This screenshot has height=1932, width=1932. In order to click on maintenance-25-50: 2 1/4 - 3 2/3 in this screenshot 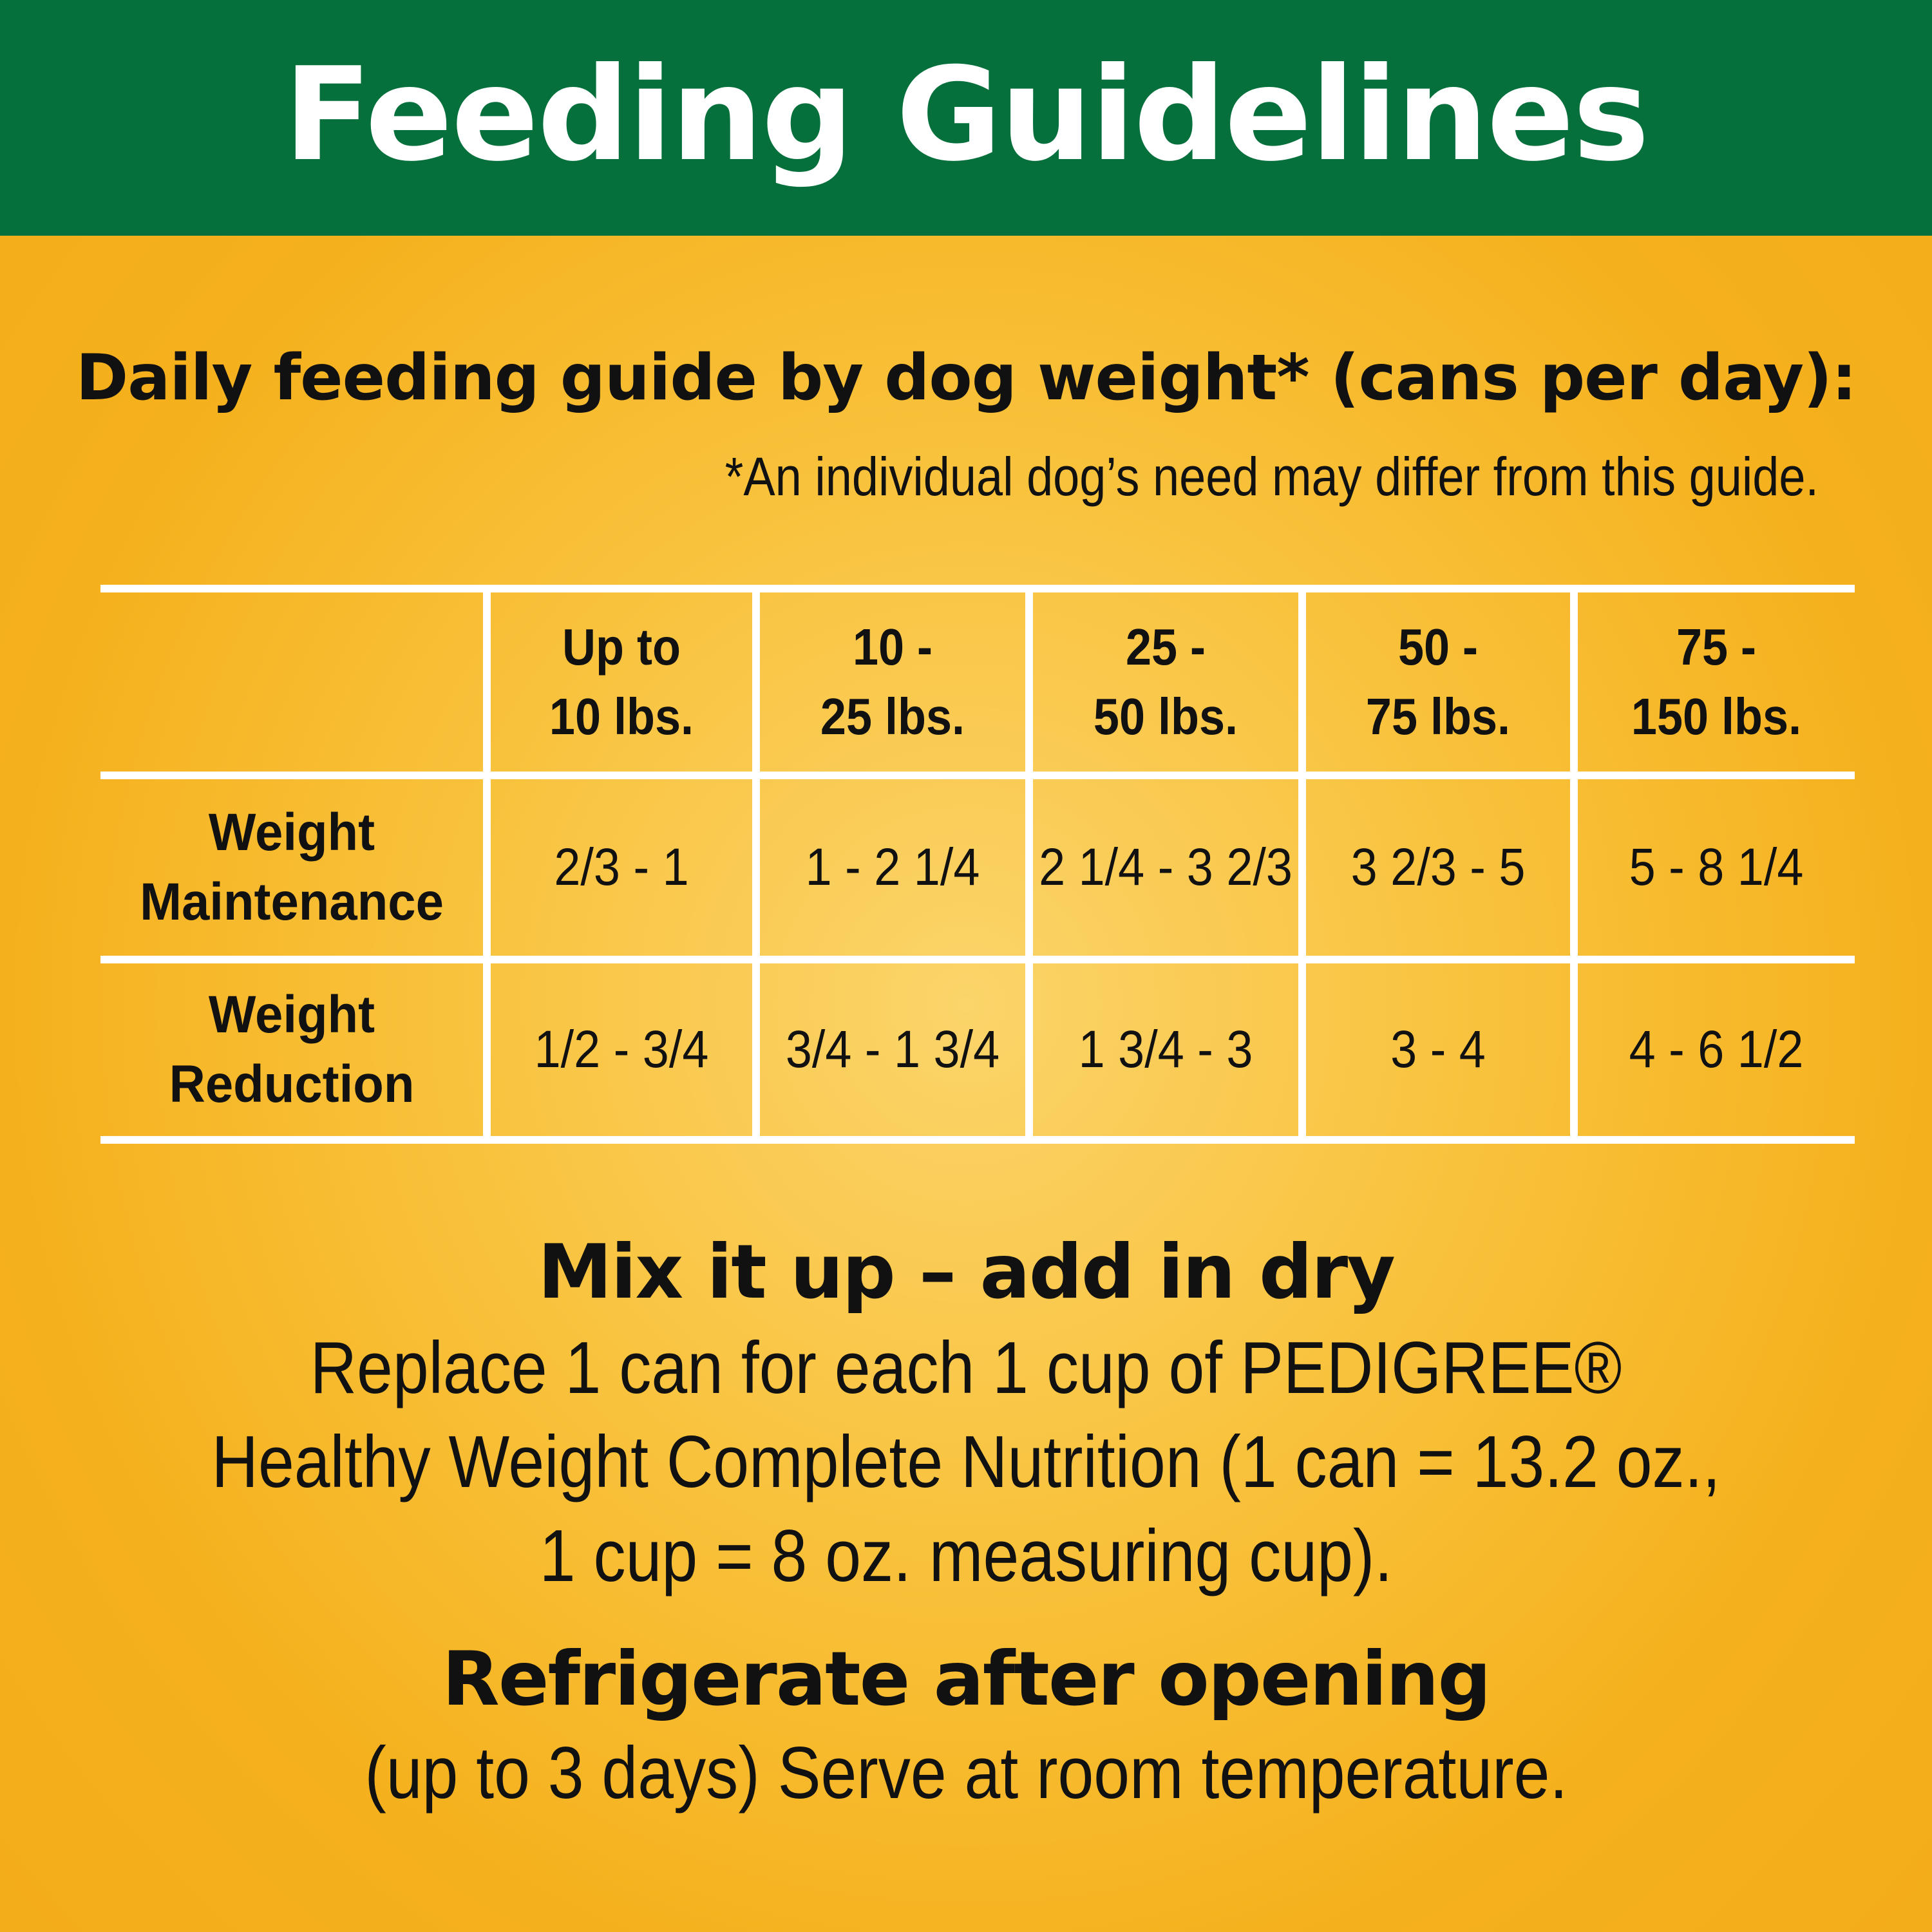, I will do `click(1166, 867)`.